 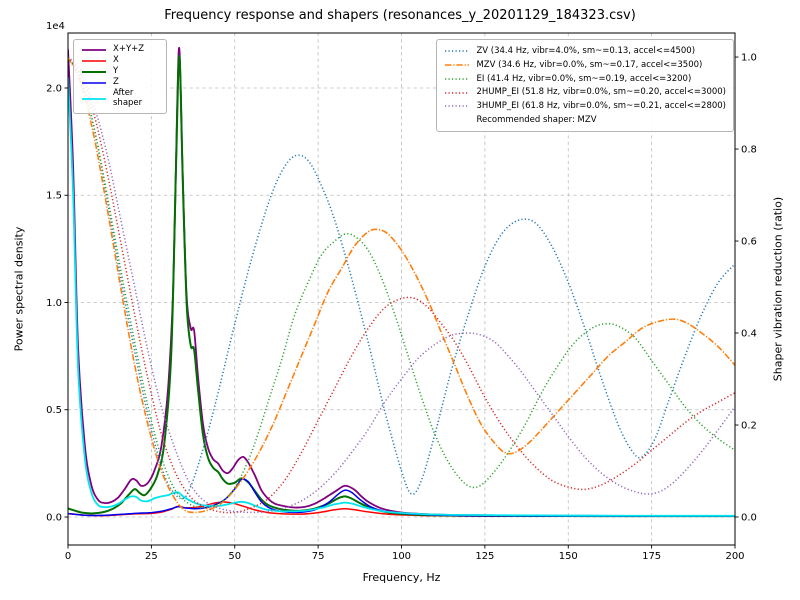 I want to click on legend-swatch-3hump-ei, so click(x=457, y=106).